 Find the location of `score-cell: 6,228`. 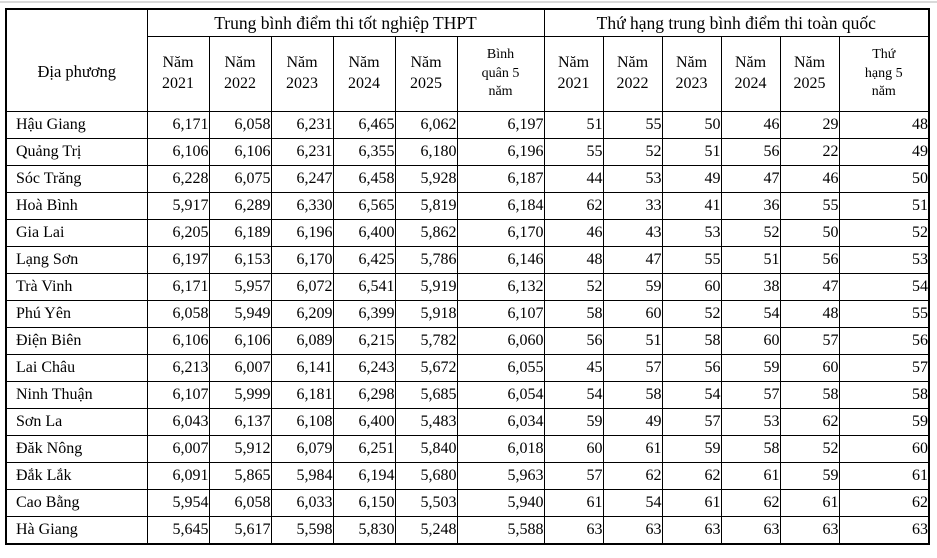

score-cell: 6,228 is located at coordinates (178, 179).